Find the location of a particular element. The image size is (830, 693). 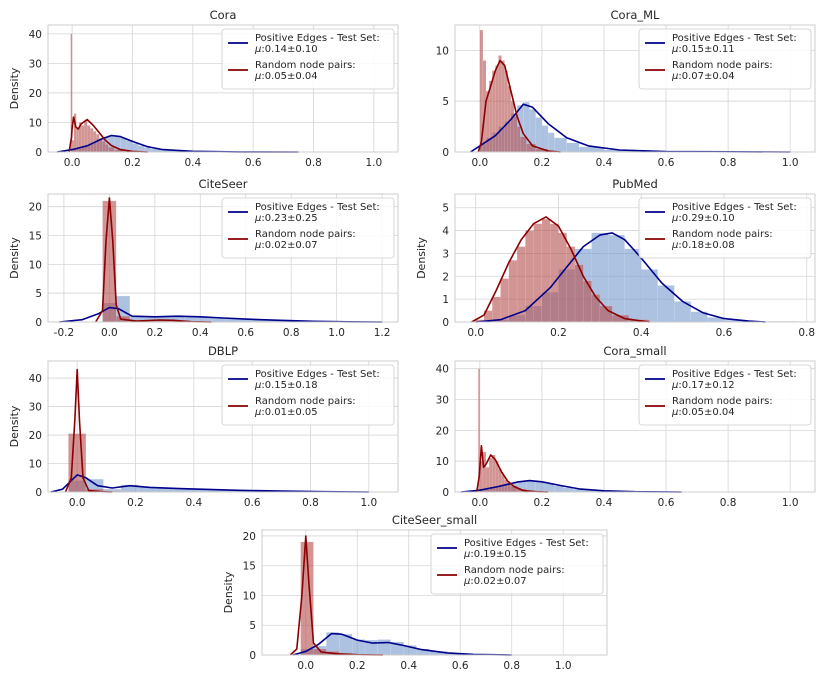

x-tick-label: 0.0 is located at coordinates (77, 503).